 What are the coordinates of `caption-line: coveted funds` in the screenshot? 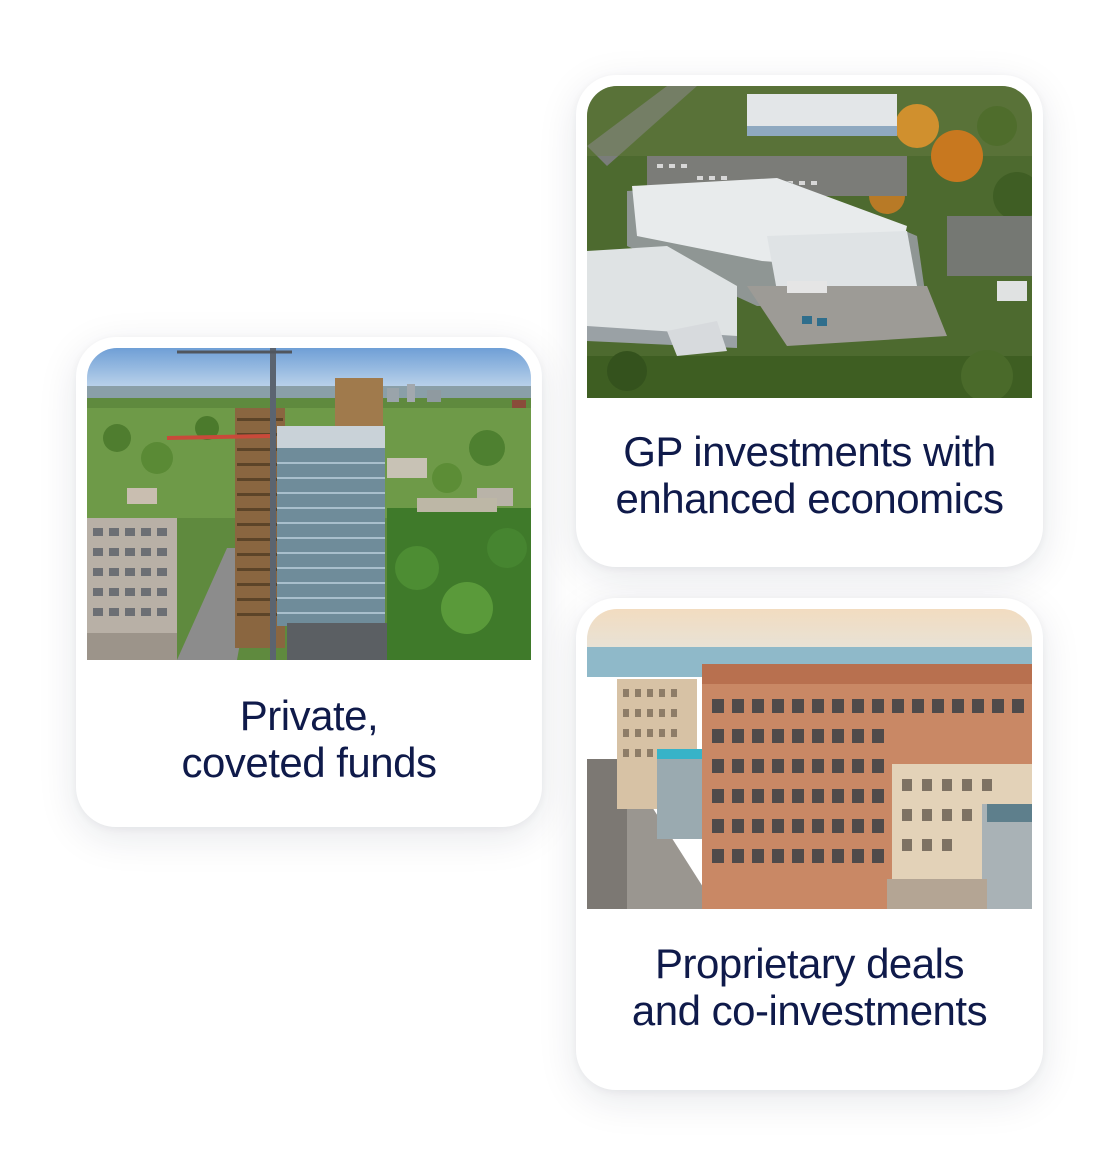 It's located at (309, 762).